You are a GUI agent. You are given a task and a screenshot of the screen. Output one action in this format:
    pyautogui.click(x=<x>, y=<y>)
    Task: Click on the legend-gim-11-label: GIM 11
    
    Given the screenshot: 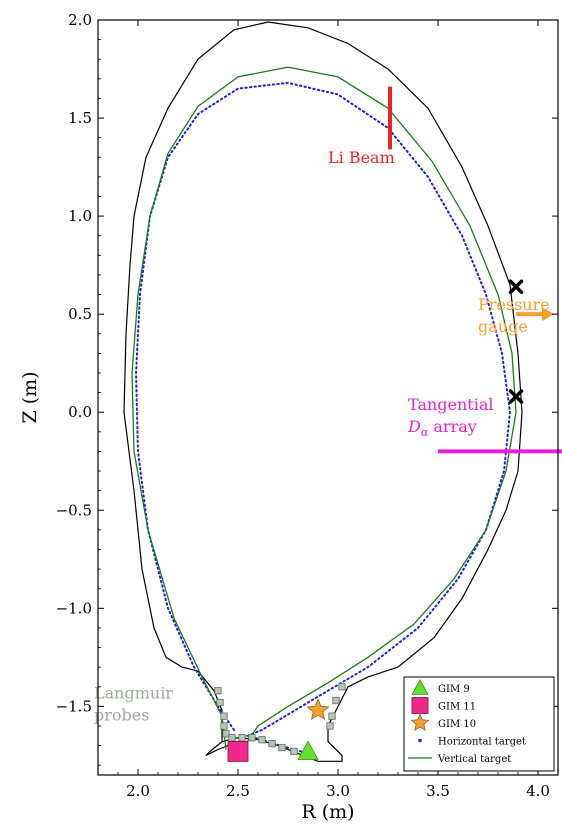 What is the action you would take?
    pyautogui.click(x=457, y=707)
    